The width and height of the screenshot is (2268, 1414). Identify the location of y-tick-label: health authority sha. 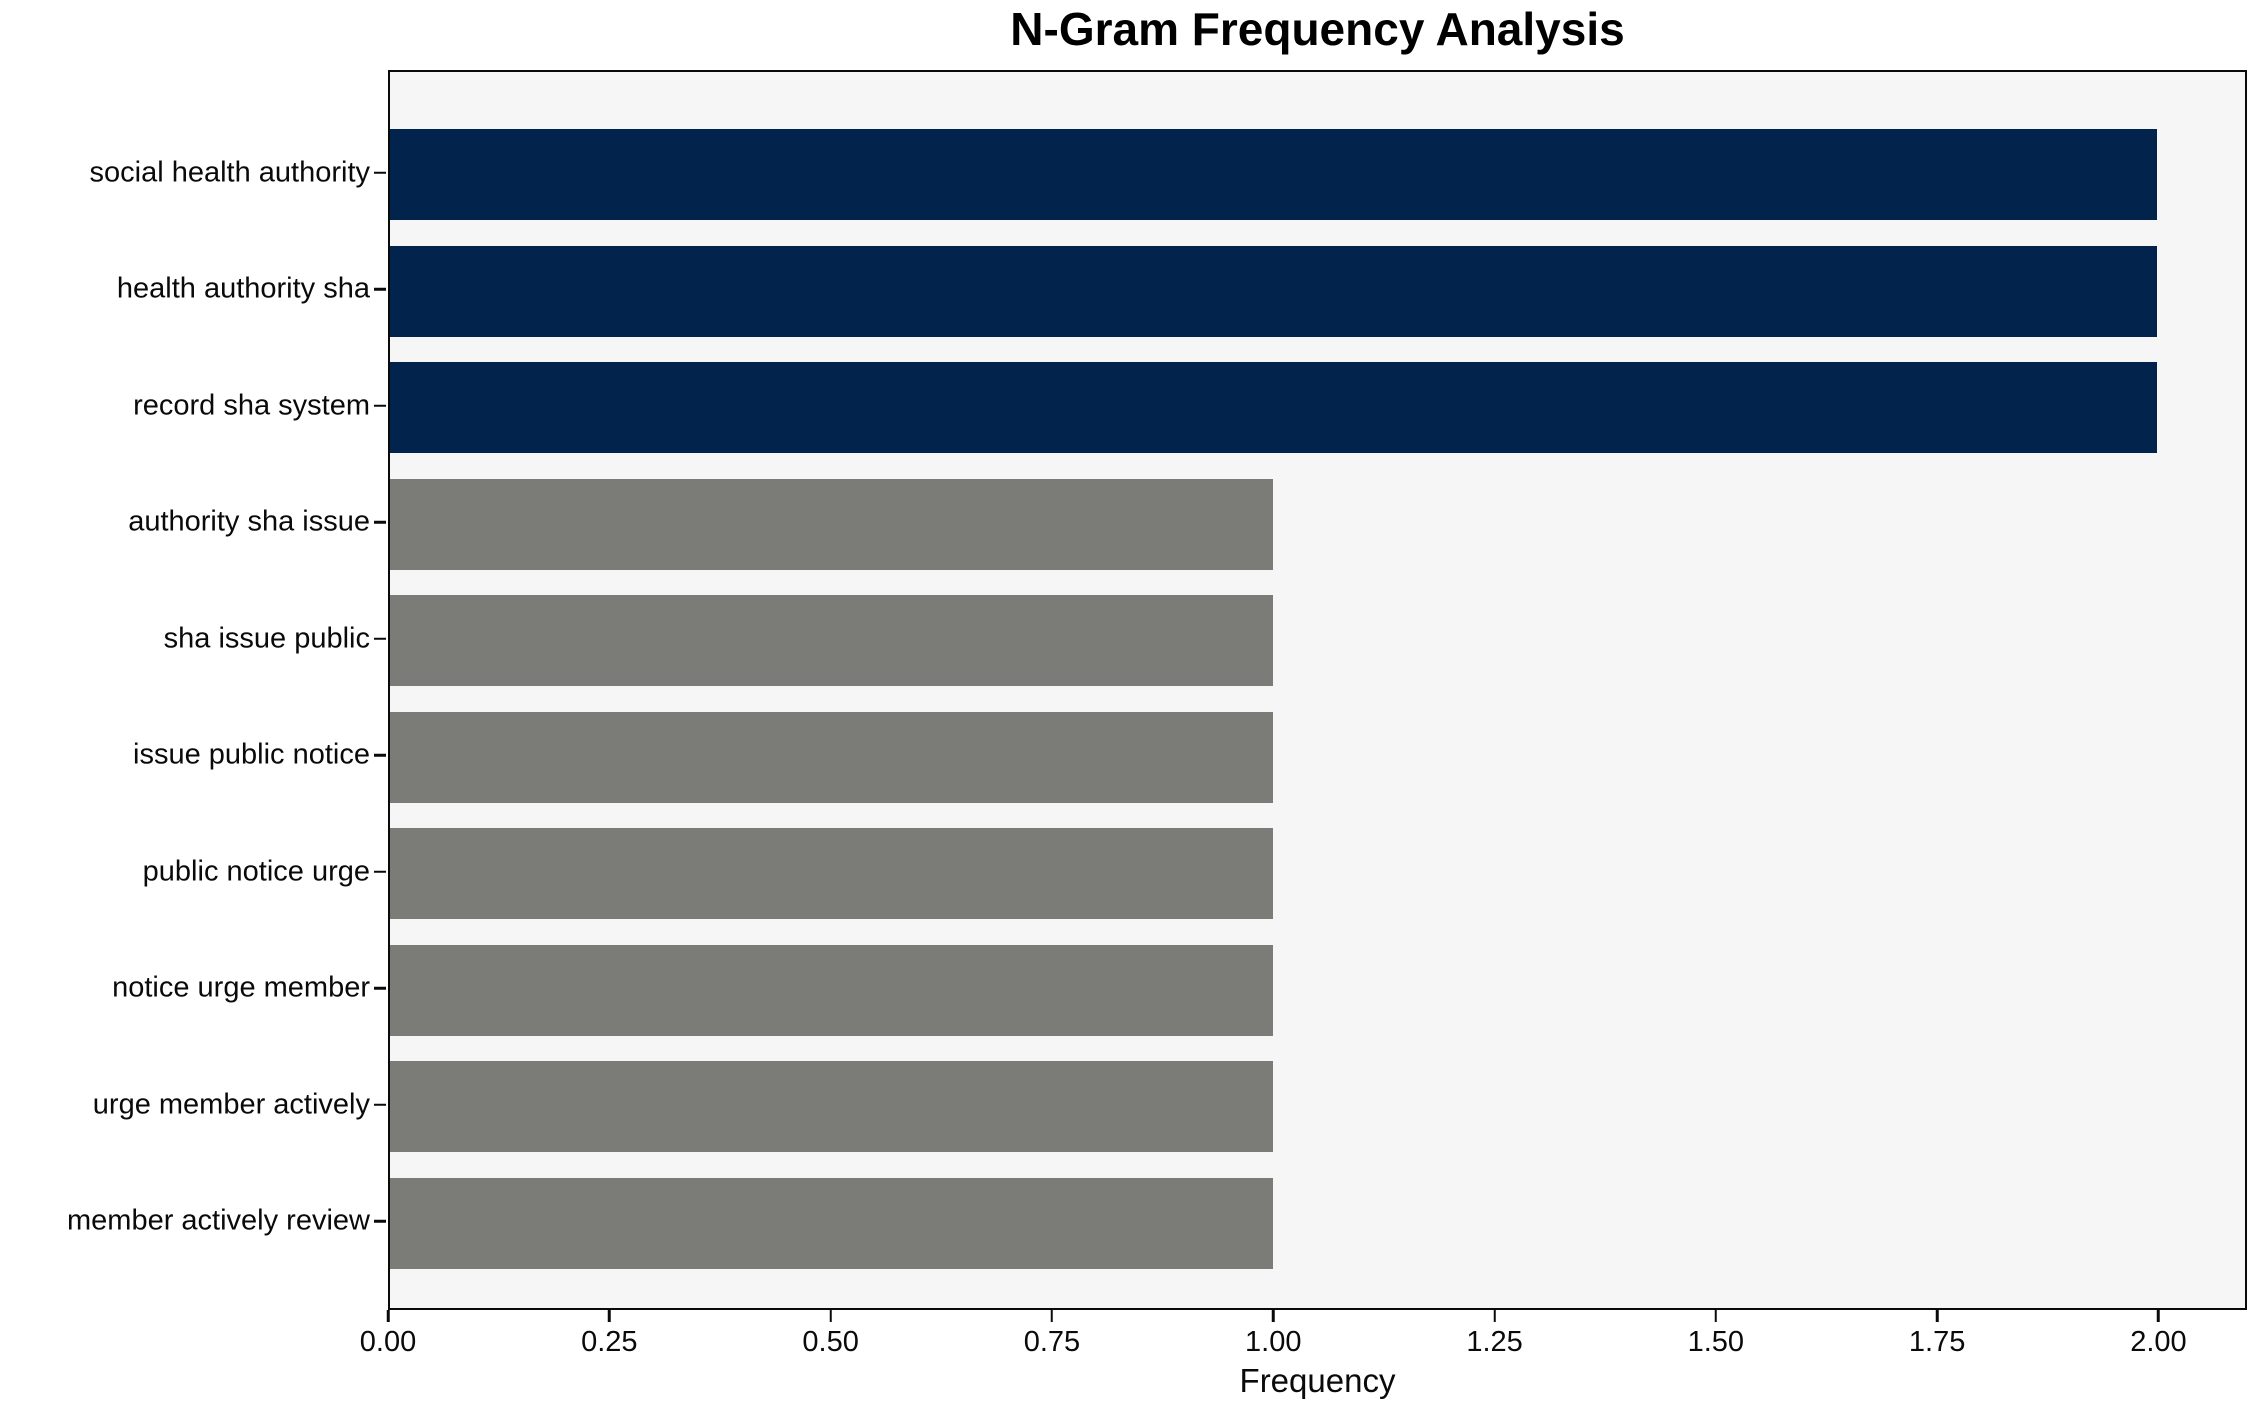
(243, 288).